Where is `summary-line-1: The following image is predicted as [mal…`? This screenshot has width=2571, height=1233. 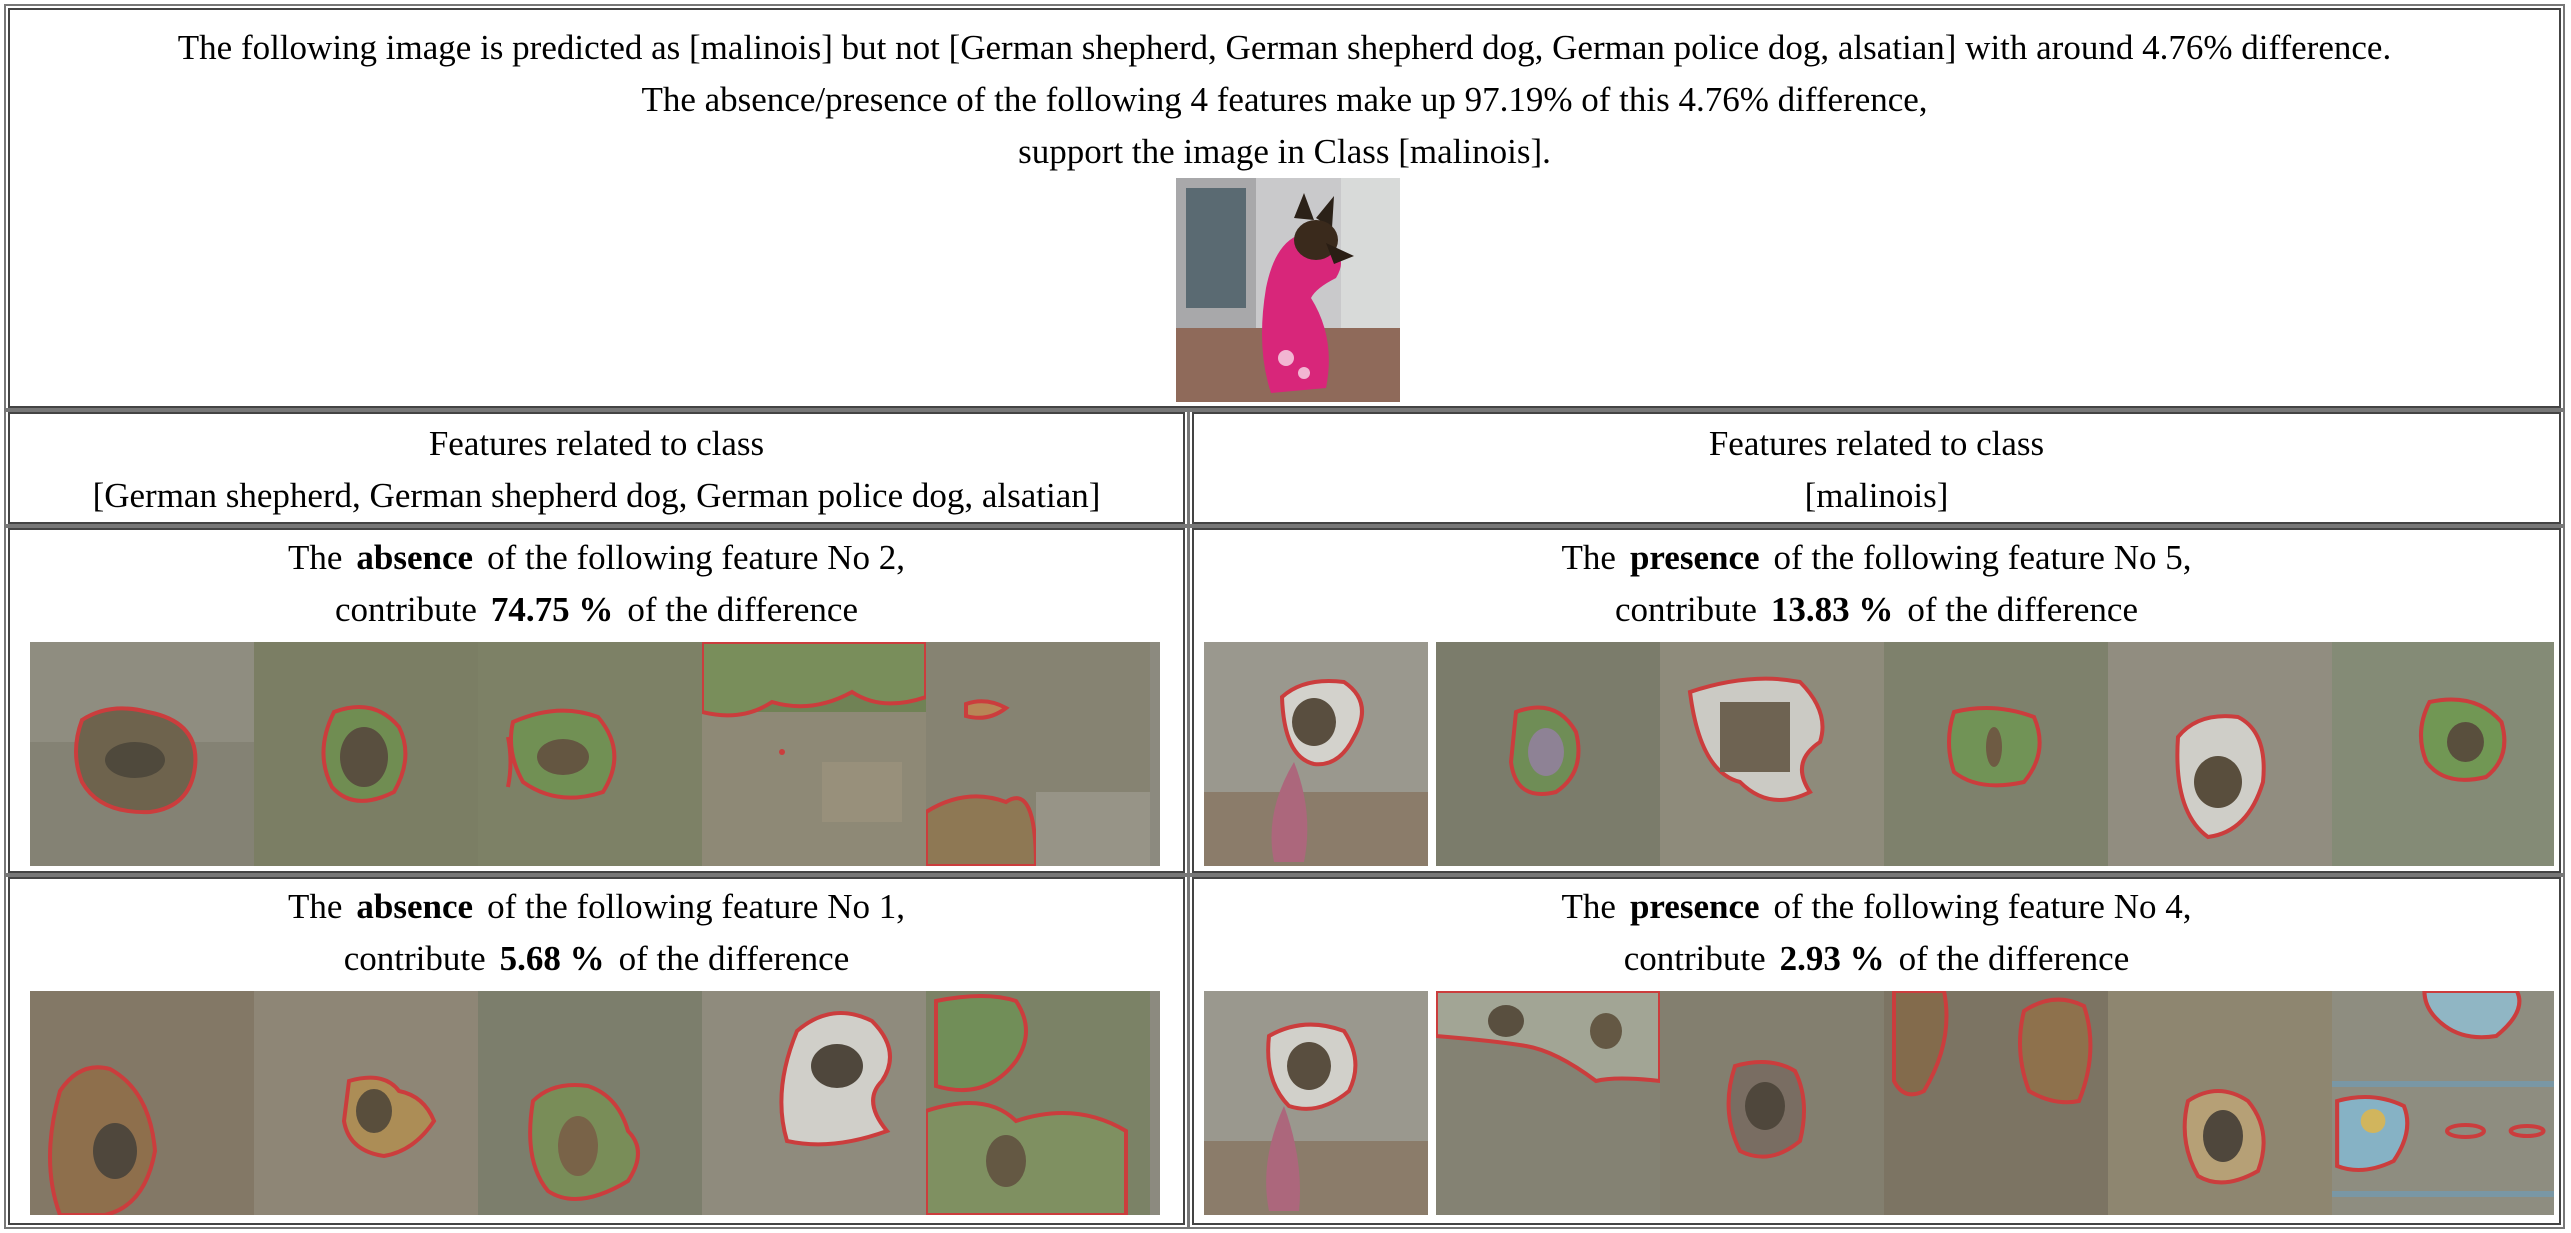
summary-line-1: The following image is predicted as [mal… is located at coordinates (1284, 47).